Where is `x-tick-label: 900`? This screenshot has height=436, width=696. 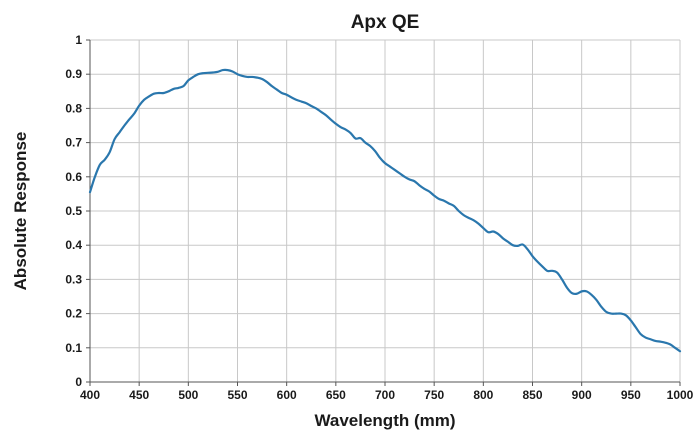 x-tick-label: 900 is located at coordinates (582, 395).